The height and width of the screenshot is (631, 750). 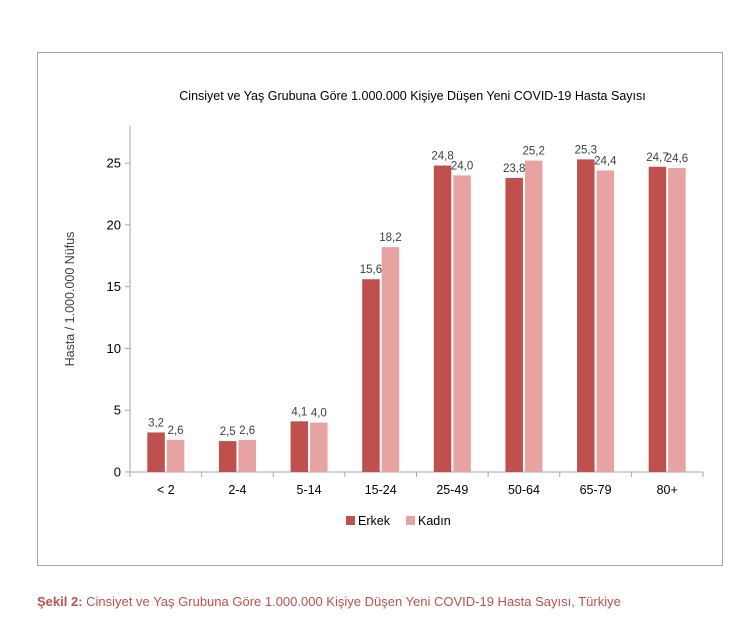 I want to click on data-label: 18,2, so click(x=390, y=238).